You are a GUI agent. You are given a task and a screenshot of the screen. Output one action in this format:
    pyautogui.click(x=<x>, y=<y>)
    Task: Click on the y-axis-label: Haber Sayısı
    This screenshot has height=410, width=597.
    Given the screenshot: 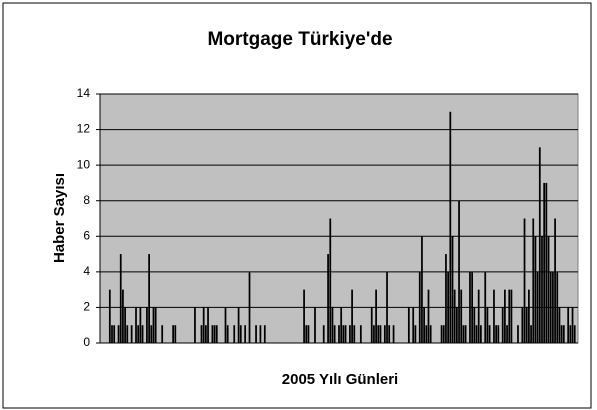 What is the action you would take?
    pyautogui.click(x=59, y=218)
    